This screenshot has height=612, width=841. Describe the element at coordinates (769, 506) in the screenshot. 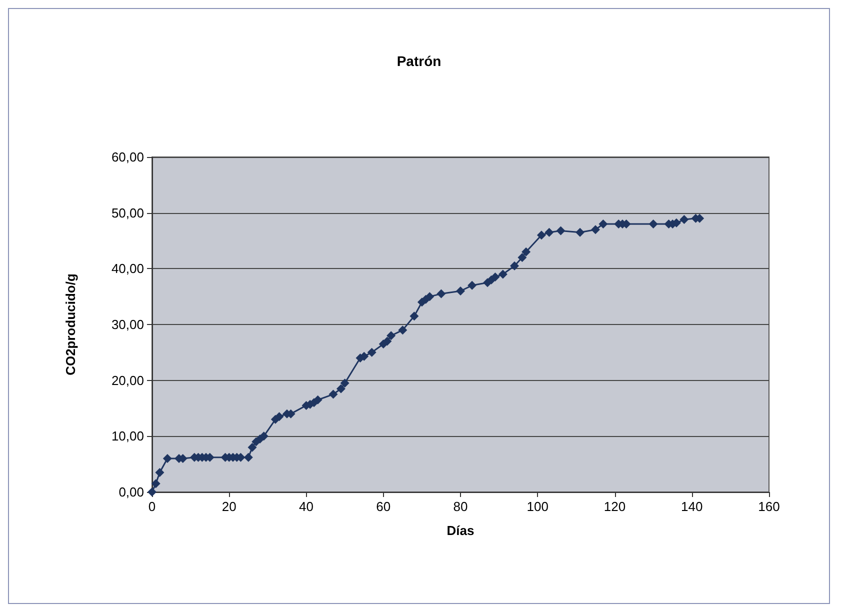

I see `x-tick-label: 160` at that location.